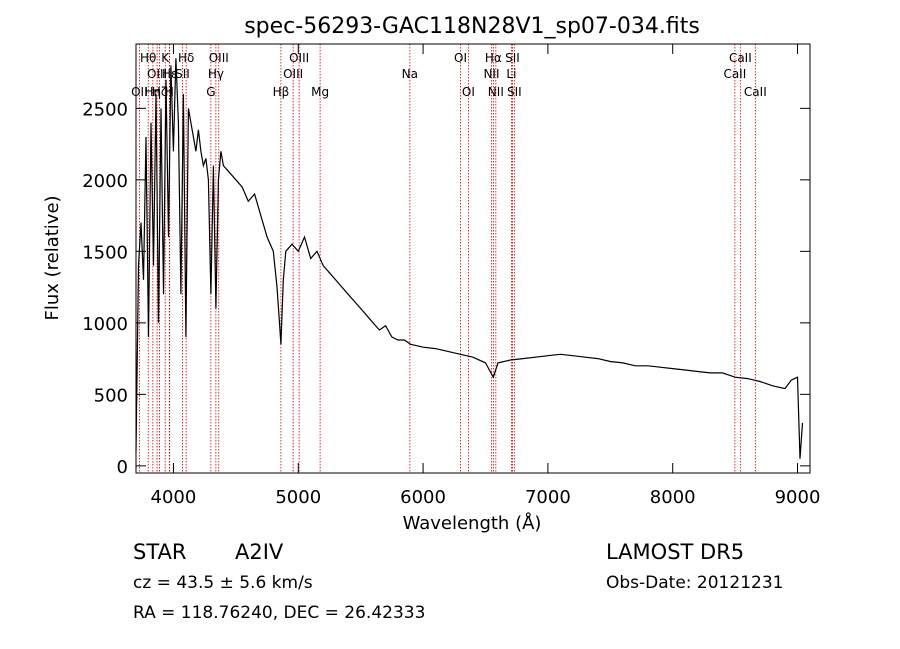  What do you see at coordinates (165, 58) in the screenshot?
I see `spectral-line-label: K` at bounding box center [165, 58].